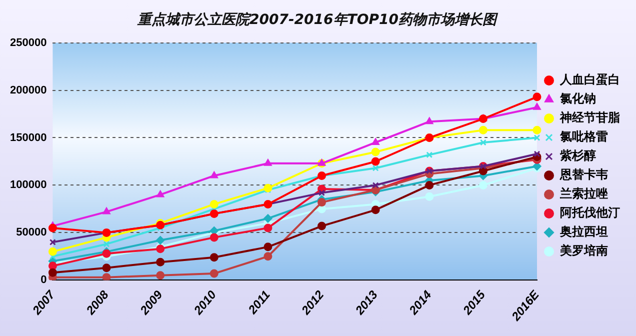 The height and width of the screenshot is (336, 636). What do you see at coordinates (583, 251) in the screenshot?
I see `legend-label: 美罗培南` at bounding box center [583, 251].